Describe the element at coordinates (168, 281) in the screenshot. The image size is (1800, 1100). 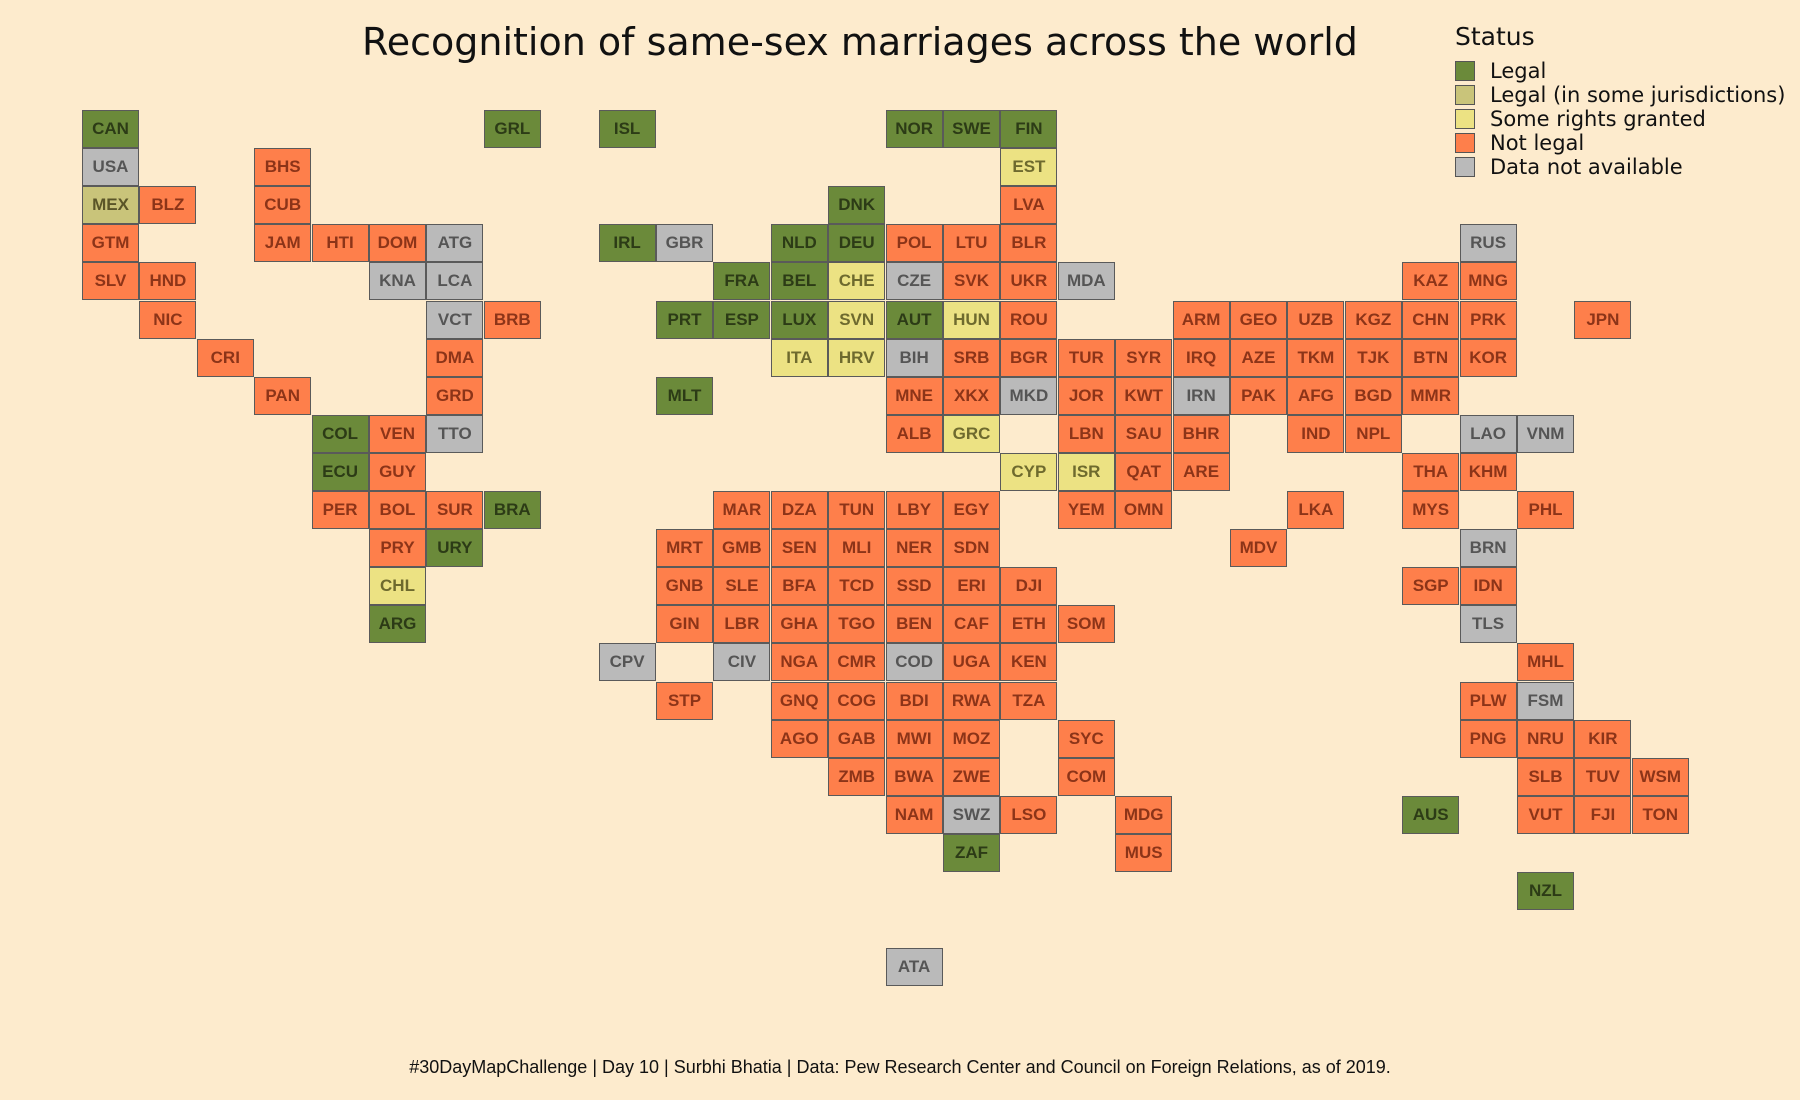
I see `tile-hnd: HND` at that location.